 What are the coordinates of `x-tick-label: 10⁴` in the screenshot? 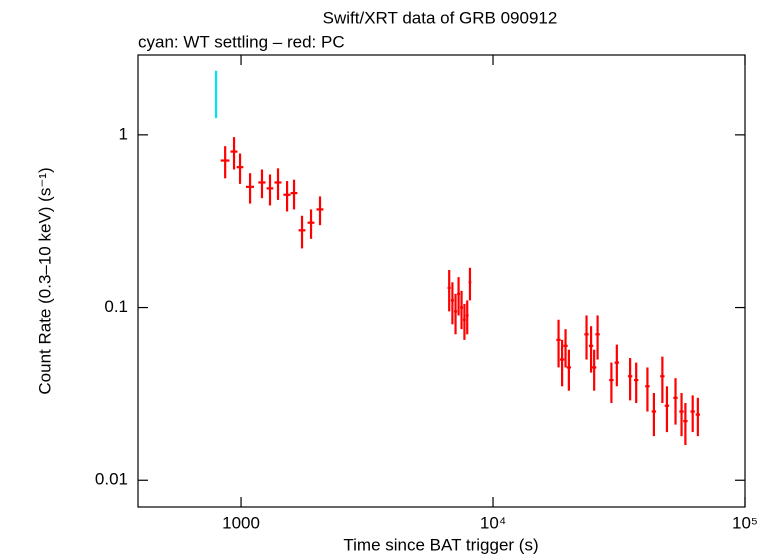 It's located at (493, 522).